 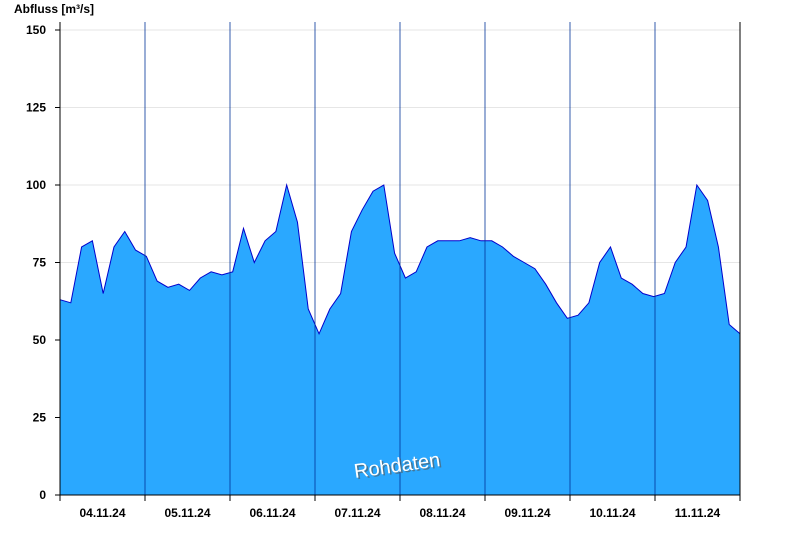 What do you see at coordinates (442, 513) in the screenshot?
I see `x-tick-label: 08.11.24` at bounding box center [442, 513].